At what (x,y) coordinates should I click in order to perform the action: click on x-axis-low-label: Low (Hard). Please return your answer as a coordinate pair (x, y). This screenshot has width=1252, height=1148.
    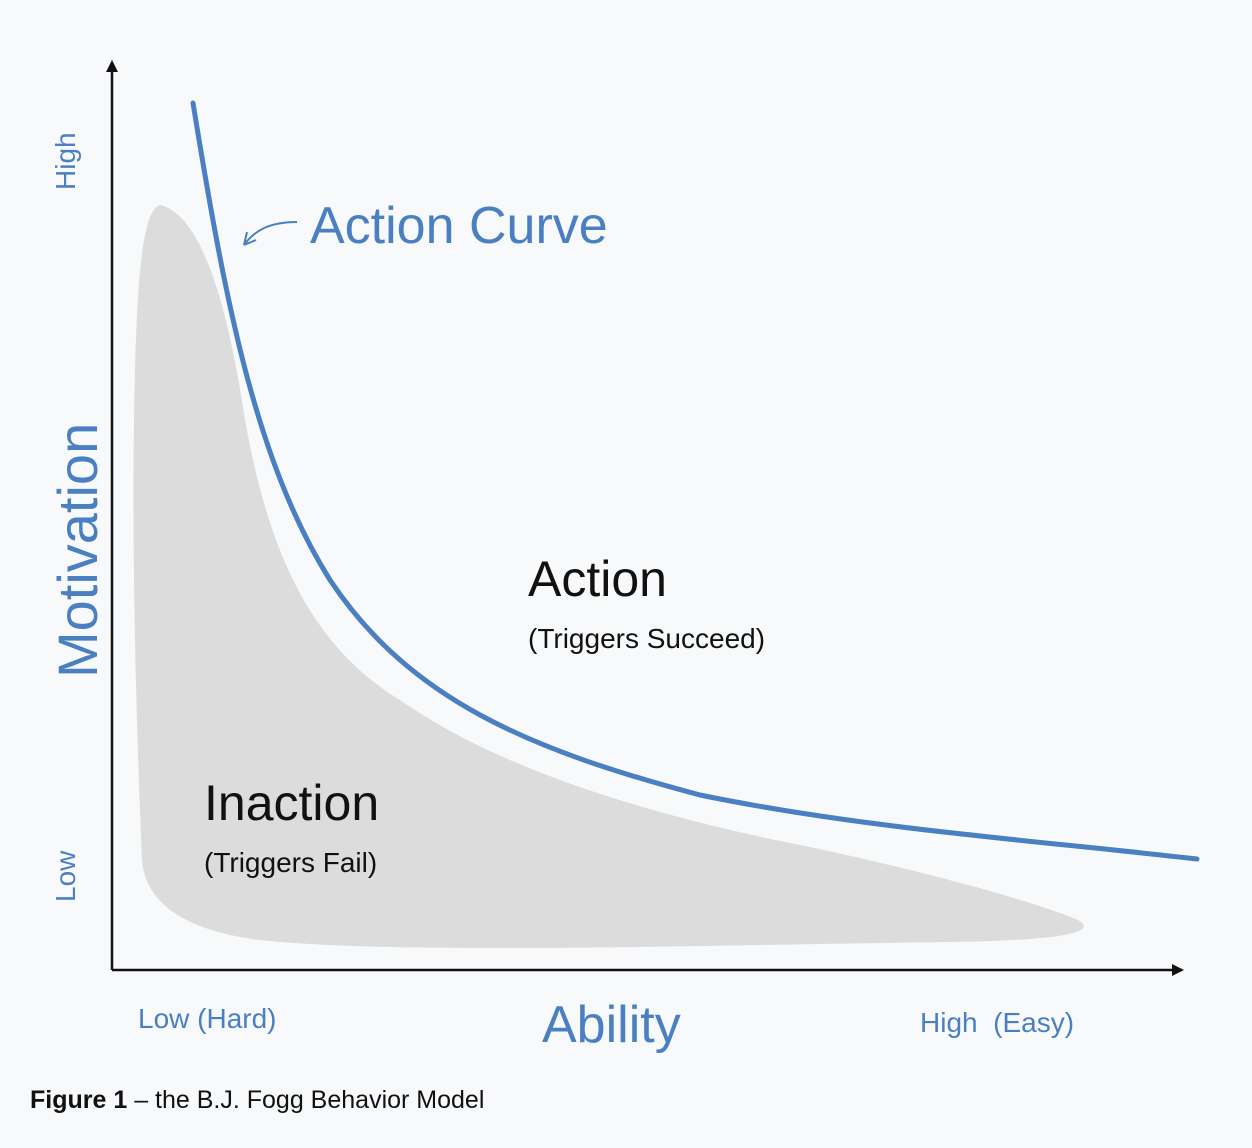
    Looking at the image, I should click on (207, 1018).